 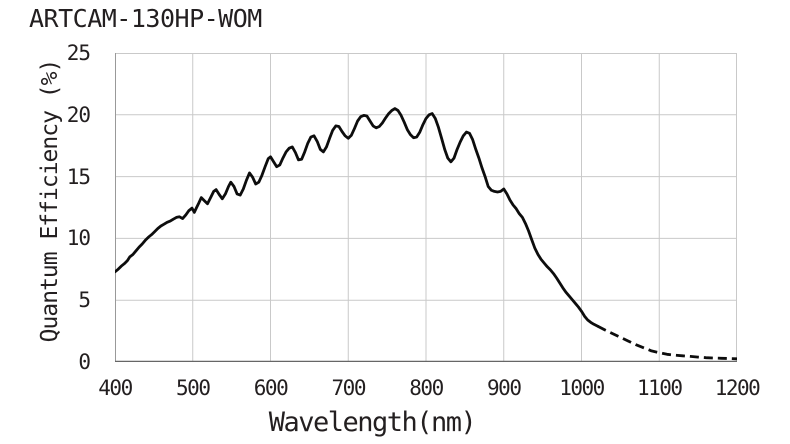 I want to click on y-tick-label: 5, so click(x=84, y=300).